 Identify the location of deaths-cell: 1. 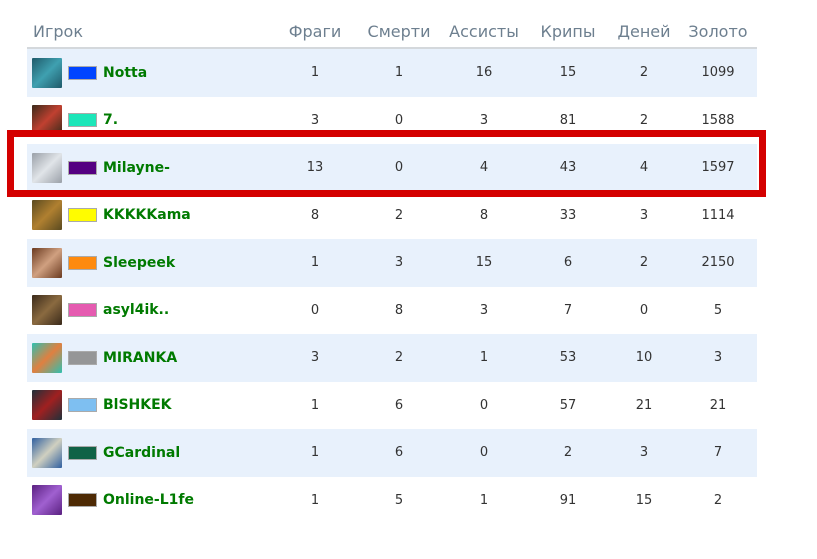
(399, 72).